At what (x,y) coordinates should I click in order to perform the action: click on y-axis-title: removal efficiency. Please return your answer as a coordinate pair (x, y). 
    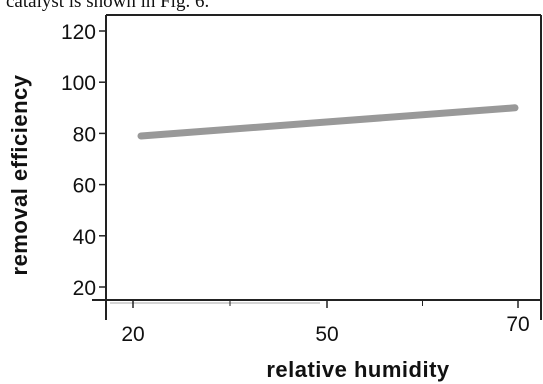
    Looking at the image, I should click on (19, 174).